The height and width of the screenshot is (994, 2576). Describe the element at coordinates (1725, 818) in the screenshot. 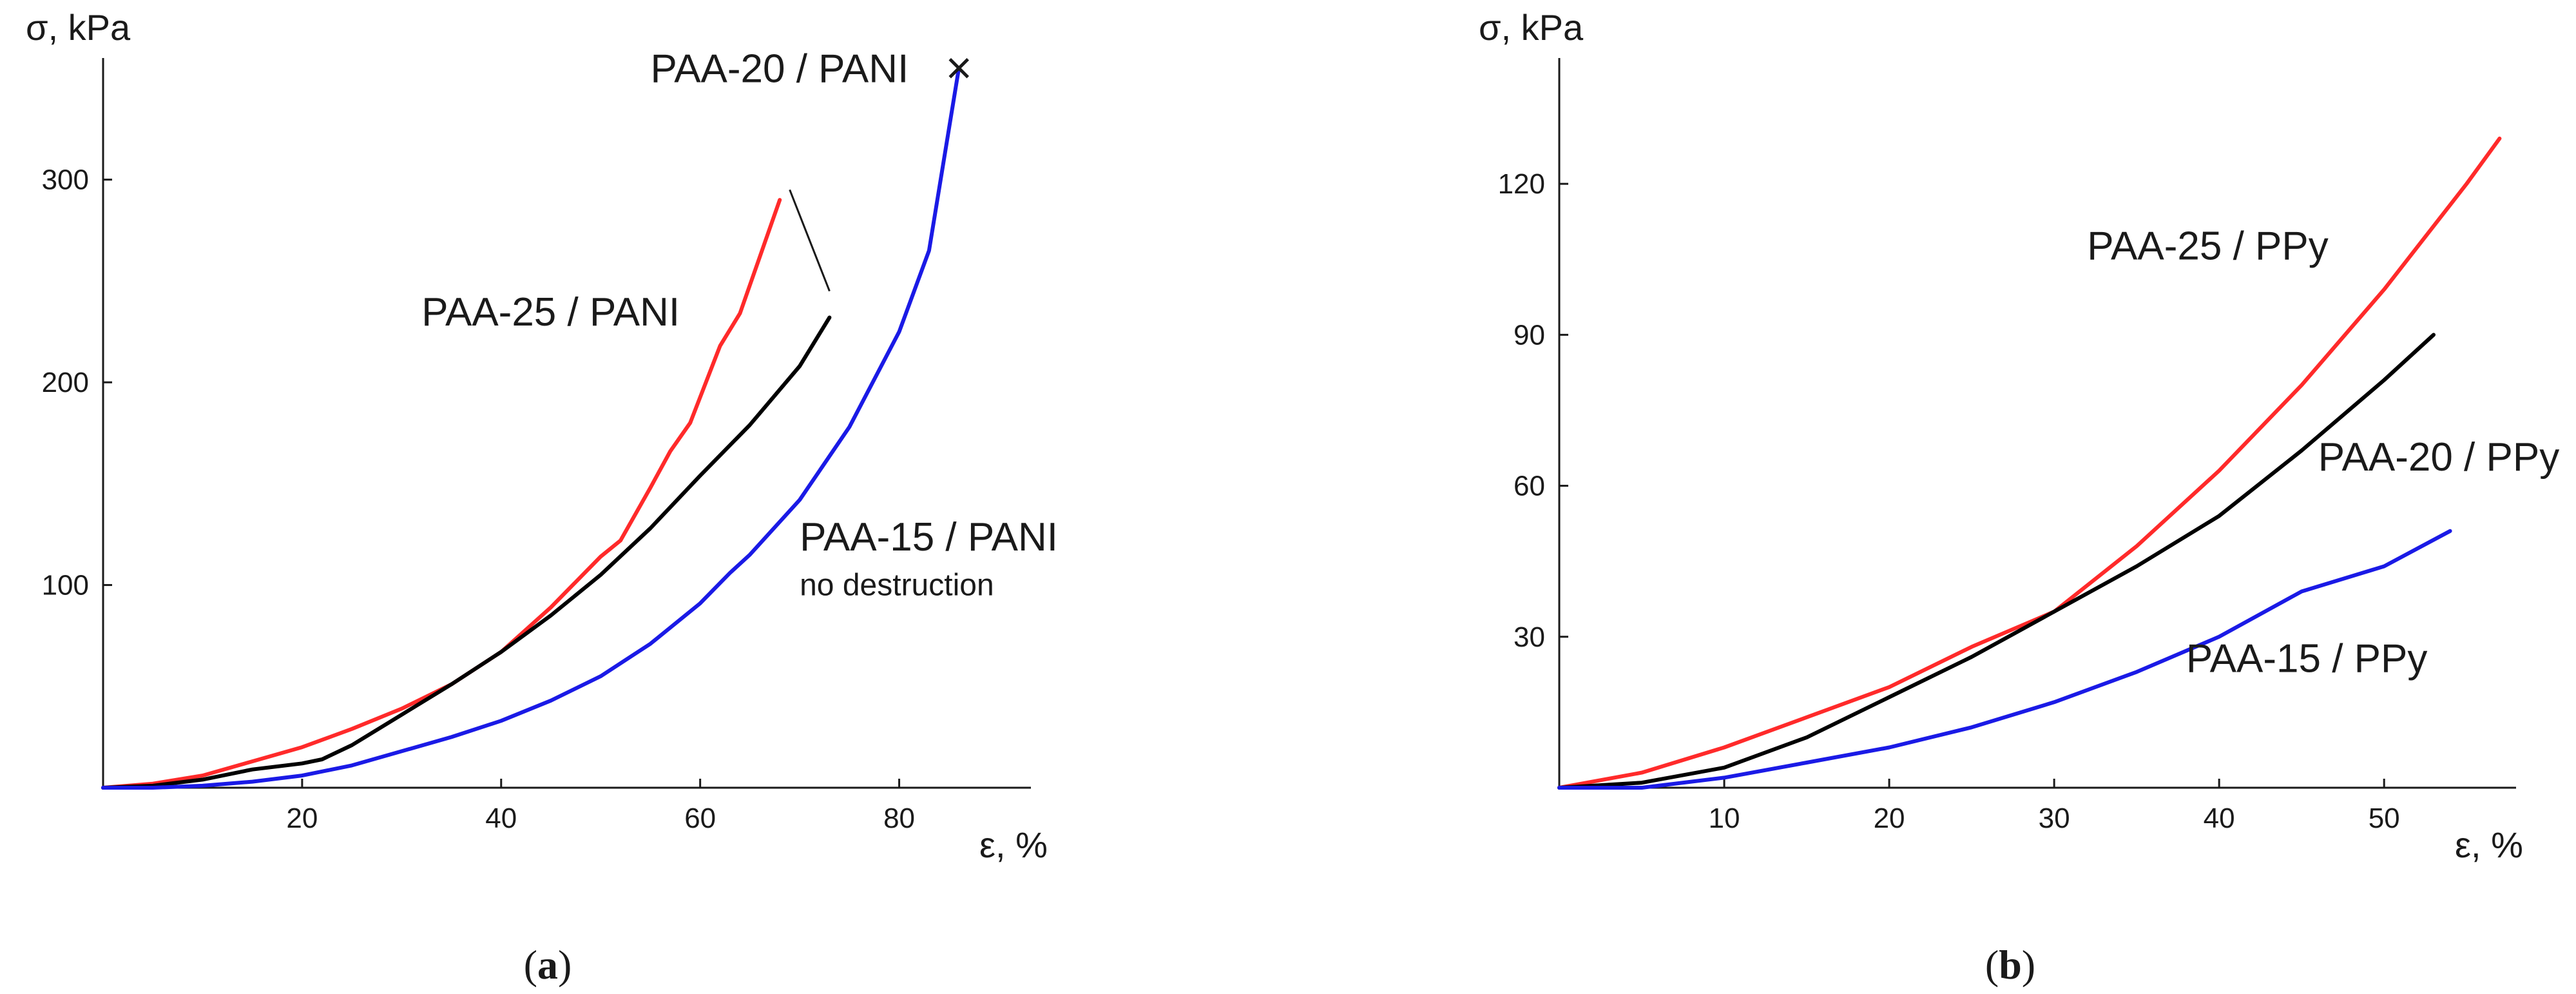

I see `panel-b-x-tick-label-10: 10` at that location.